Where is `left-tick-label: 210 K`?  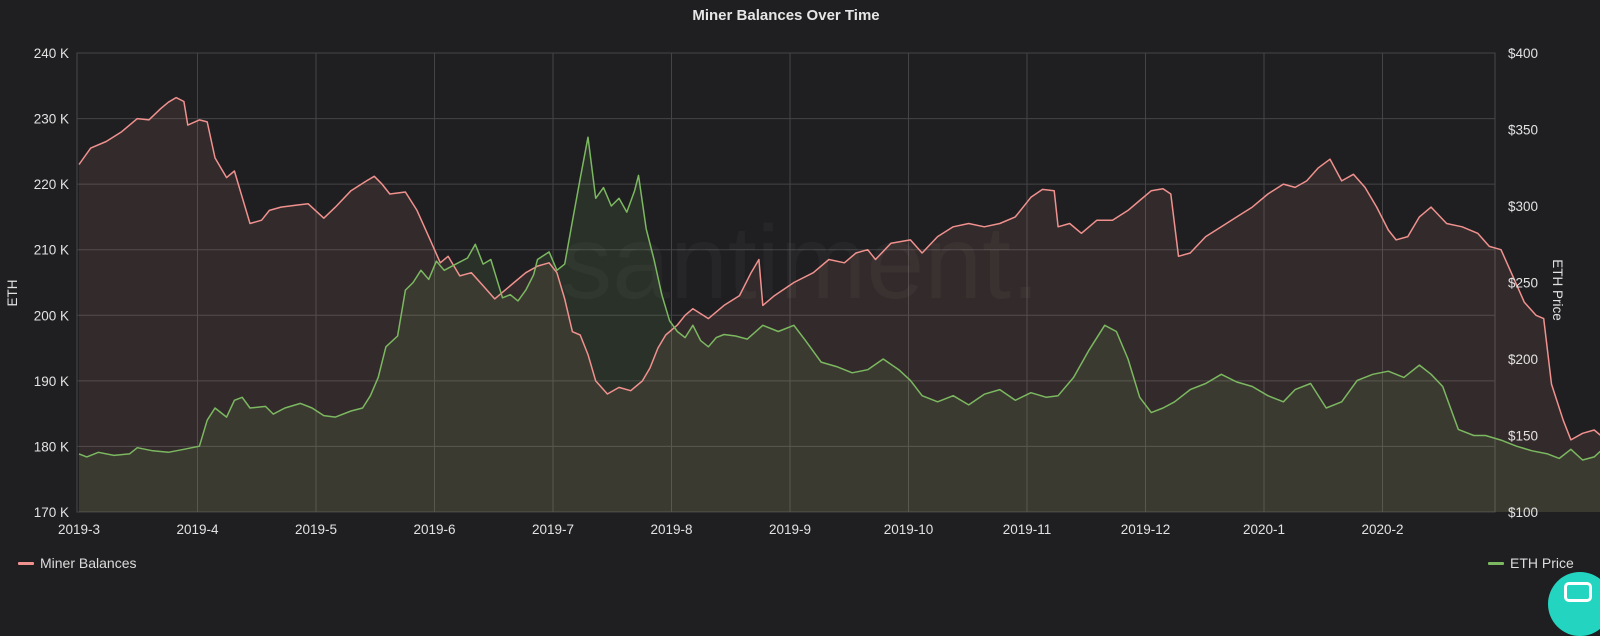 left-tick-label: 210 K is located at coordinates (51, 250).